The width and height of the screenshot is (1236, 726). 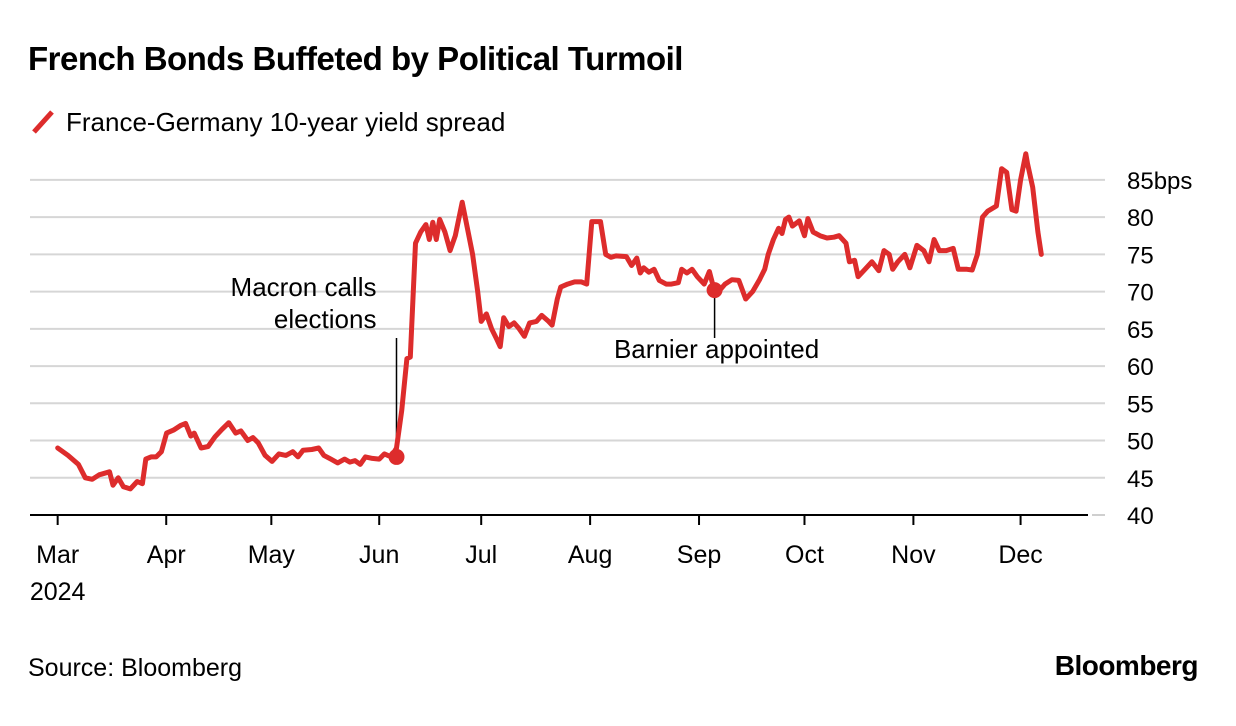 I want to click on y-axis: 40 45 50 55 60 65 70 75 80 85bps, so click(x=1159, y=349).